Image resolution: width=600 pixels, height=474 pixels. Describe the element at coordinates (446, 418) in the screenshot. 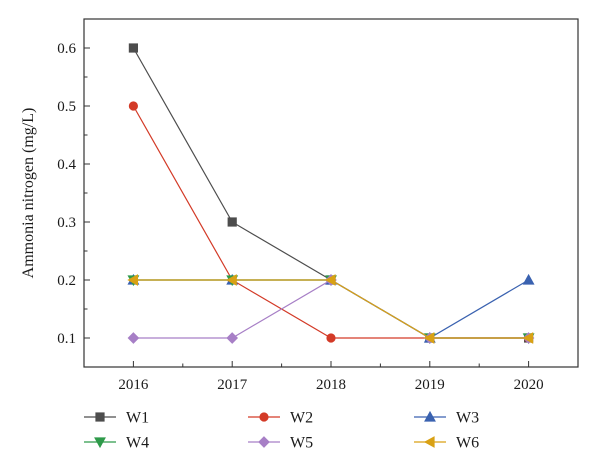

I see `legend-item-w3: W3` at that location.